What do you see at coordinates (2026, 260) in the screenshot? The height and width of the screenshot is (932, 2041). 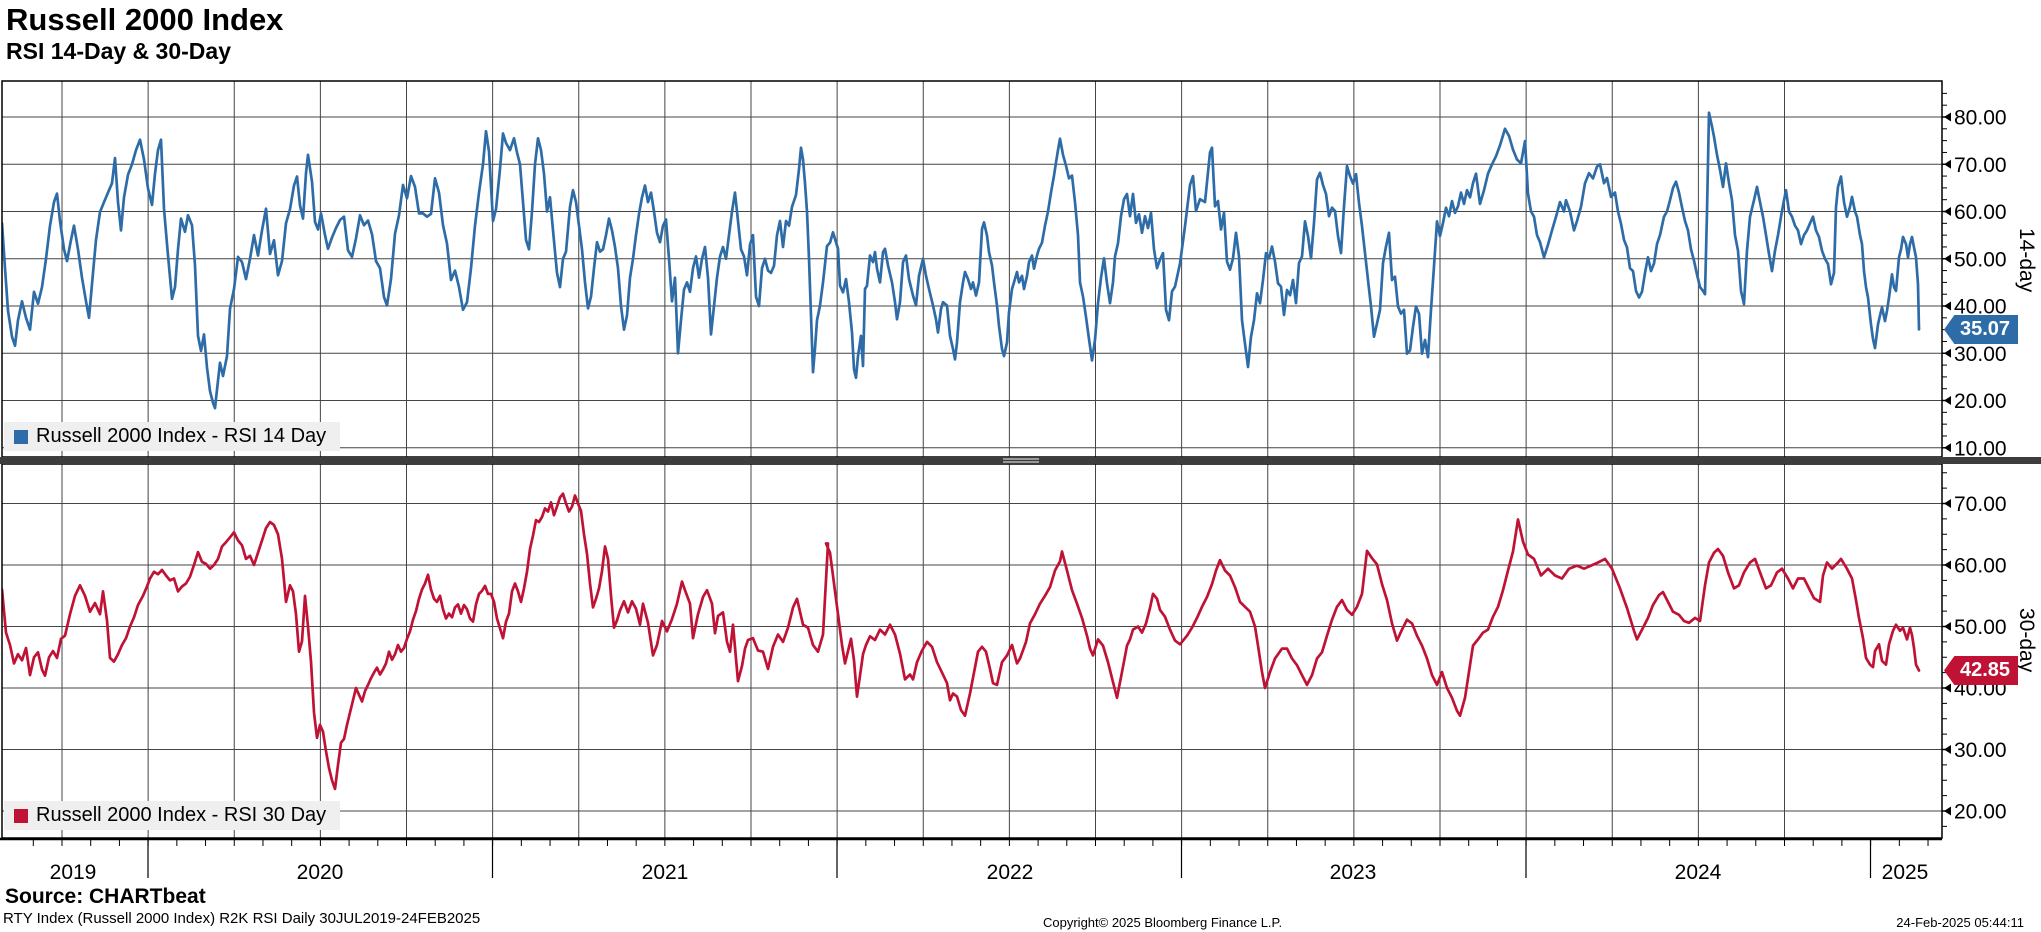 I see `panel1-axis-title: 14-day` at bounding box center [2026, 260].